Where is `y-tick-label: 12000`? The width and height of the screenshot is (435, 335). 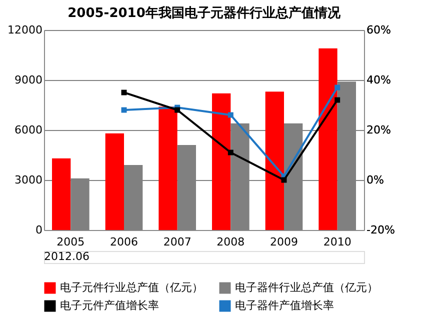 y-tick-label: 12000 is located at coordinates (25, 30).